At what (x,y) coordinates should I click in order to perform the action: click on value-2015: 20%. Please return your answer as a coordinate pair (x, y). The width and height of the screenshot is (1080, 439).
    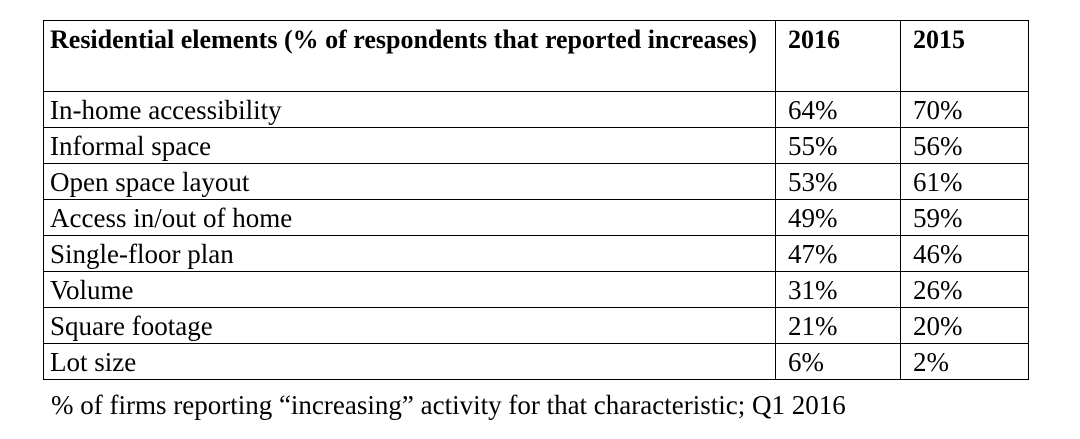
    Looking at the image, I should click on (964, 325).